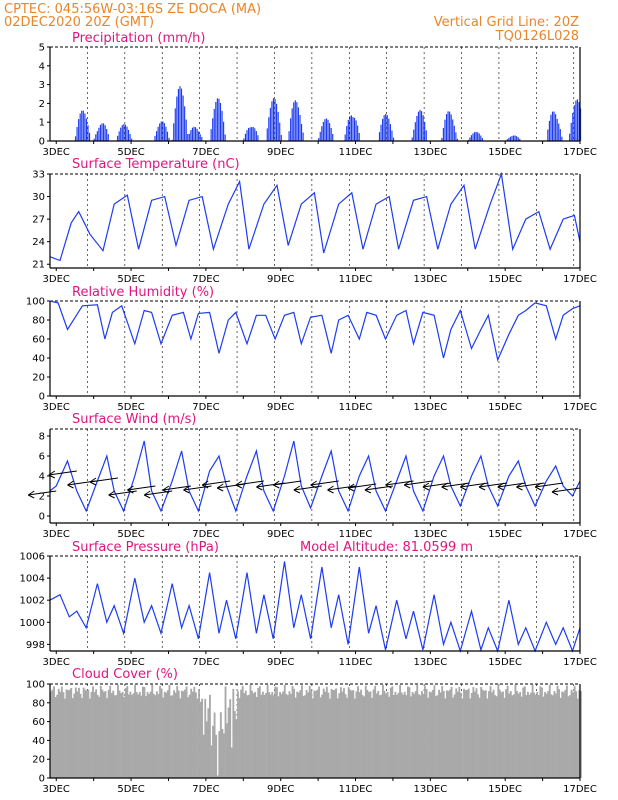 Image resolution: width=618 pixels, height=800 pixels. I want to click on y-tick-label: 40, so click(38, 359).